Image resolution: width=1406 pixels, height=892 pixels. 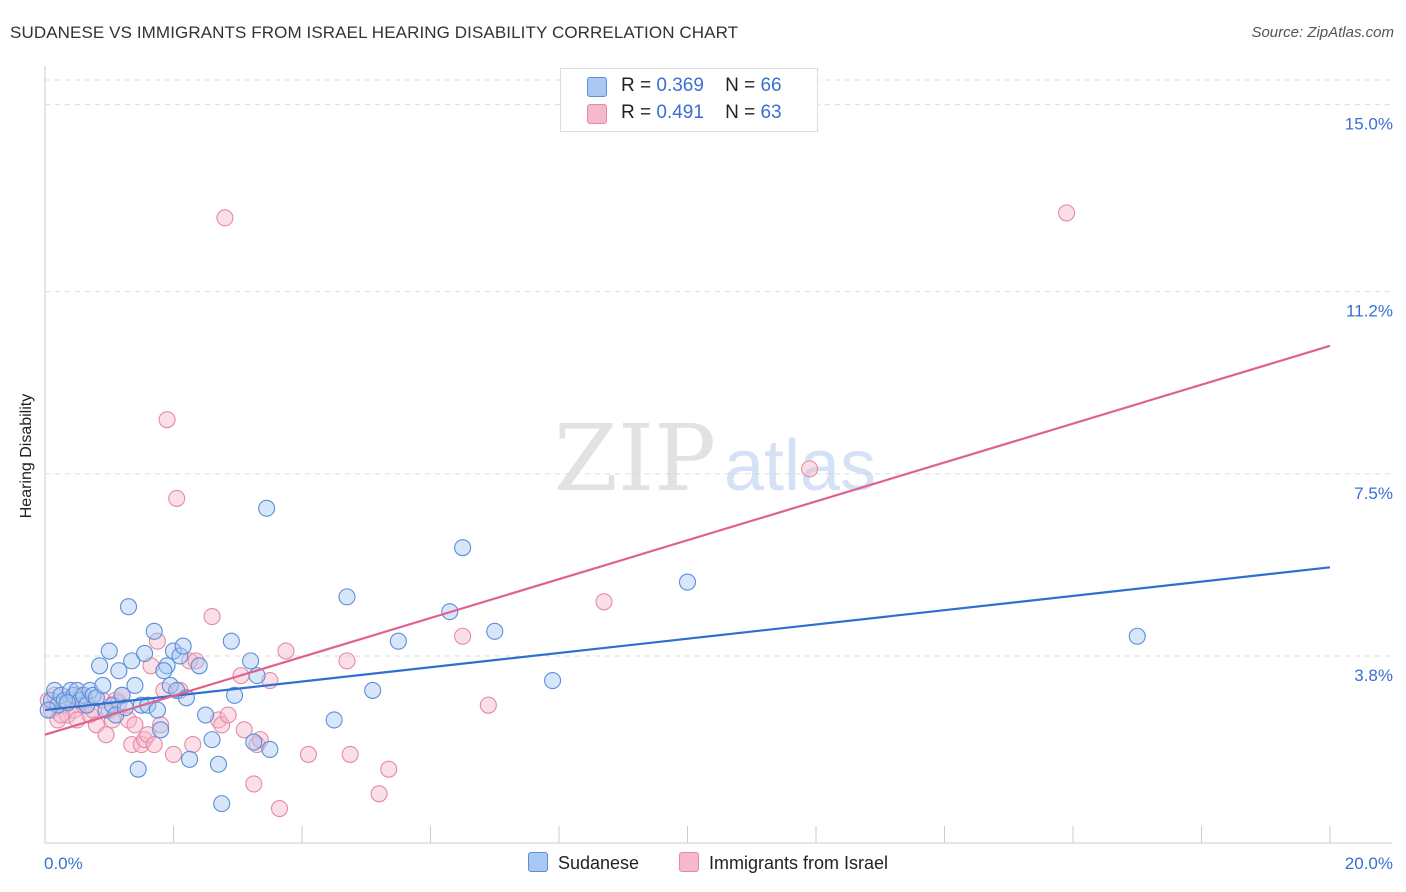 What do you see at coordinates (771, 112) in the screenshot?
I see `legend-n-value: 63` at bounding box center [771, 112].